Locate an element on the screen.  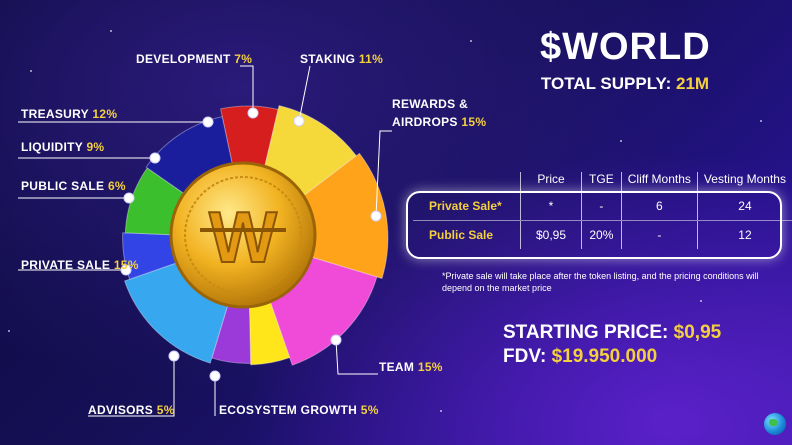
table-header-tge: TGE is located at coordinates (601, 182).